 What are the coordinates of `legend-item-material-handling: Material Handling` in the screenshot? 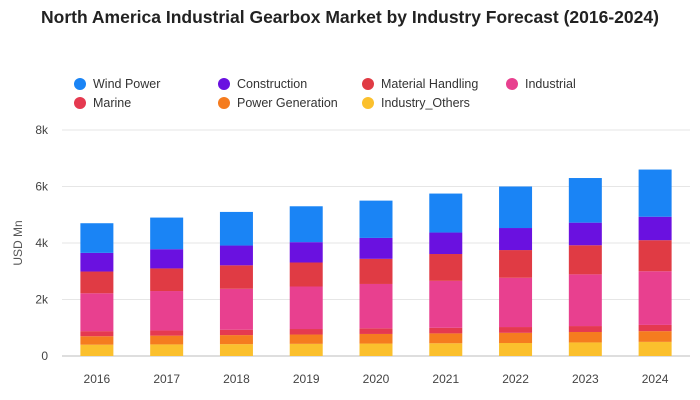 It's located at (420, 84).